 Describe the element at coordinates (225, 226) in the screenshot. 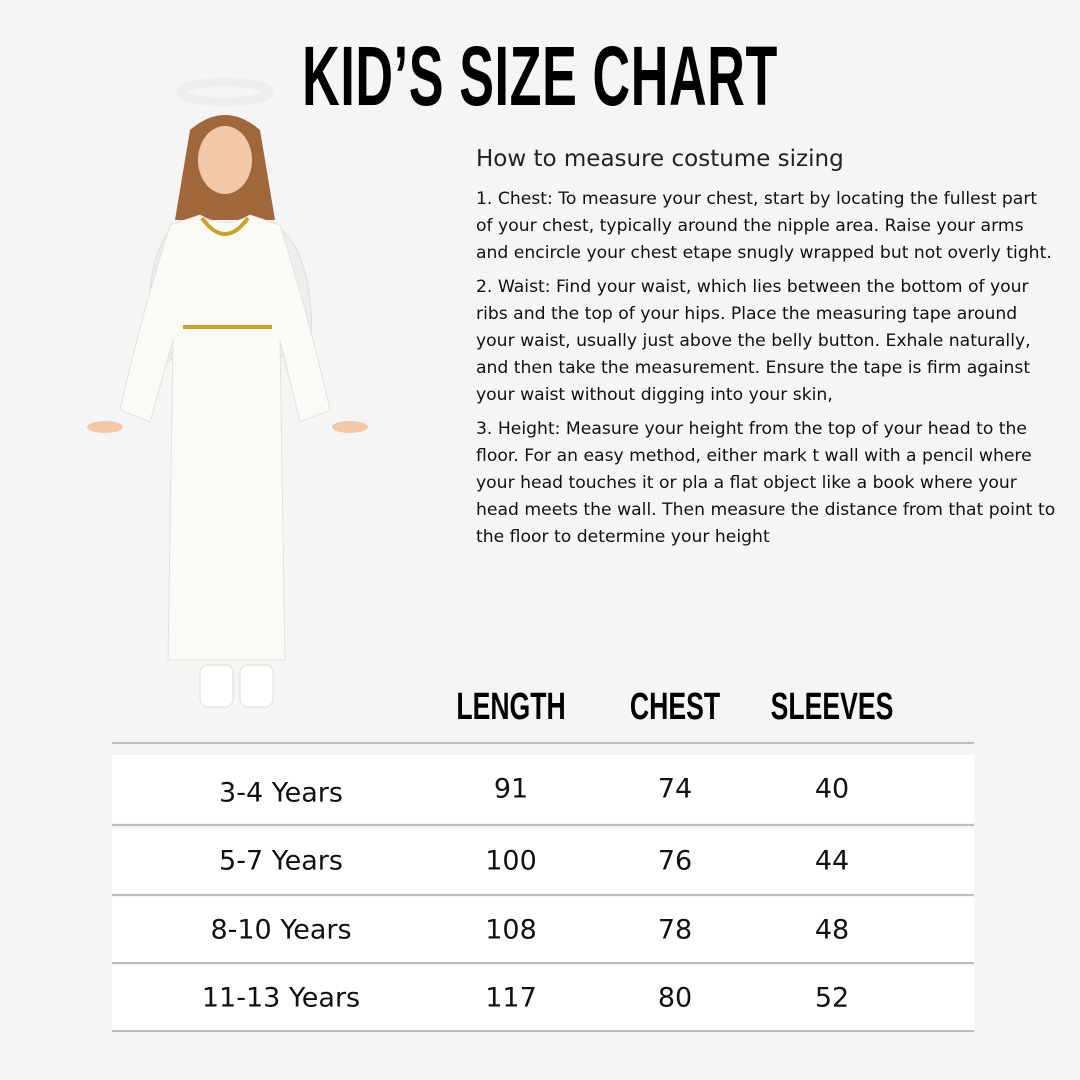

I see `neck-trim` at that location.